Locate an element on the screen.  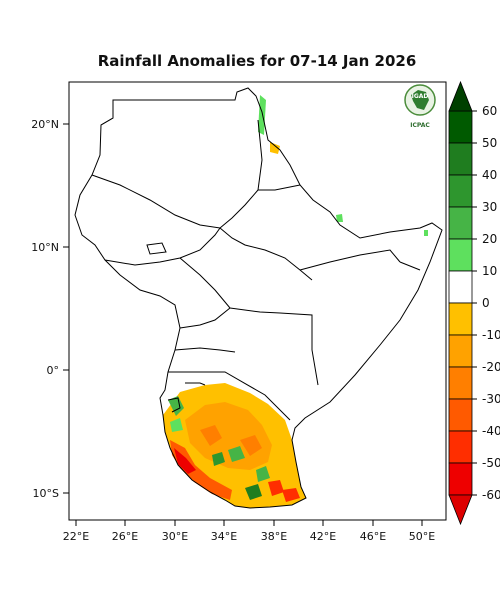
colorbar-label: 60 is located at coordinates (489, 111).